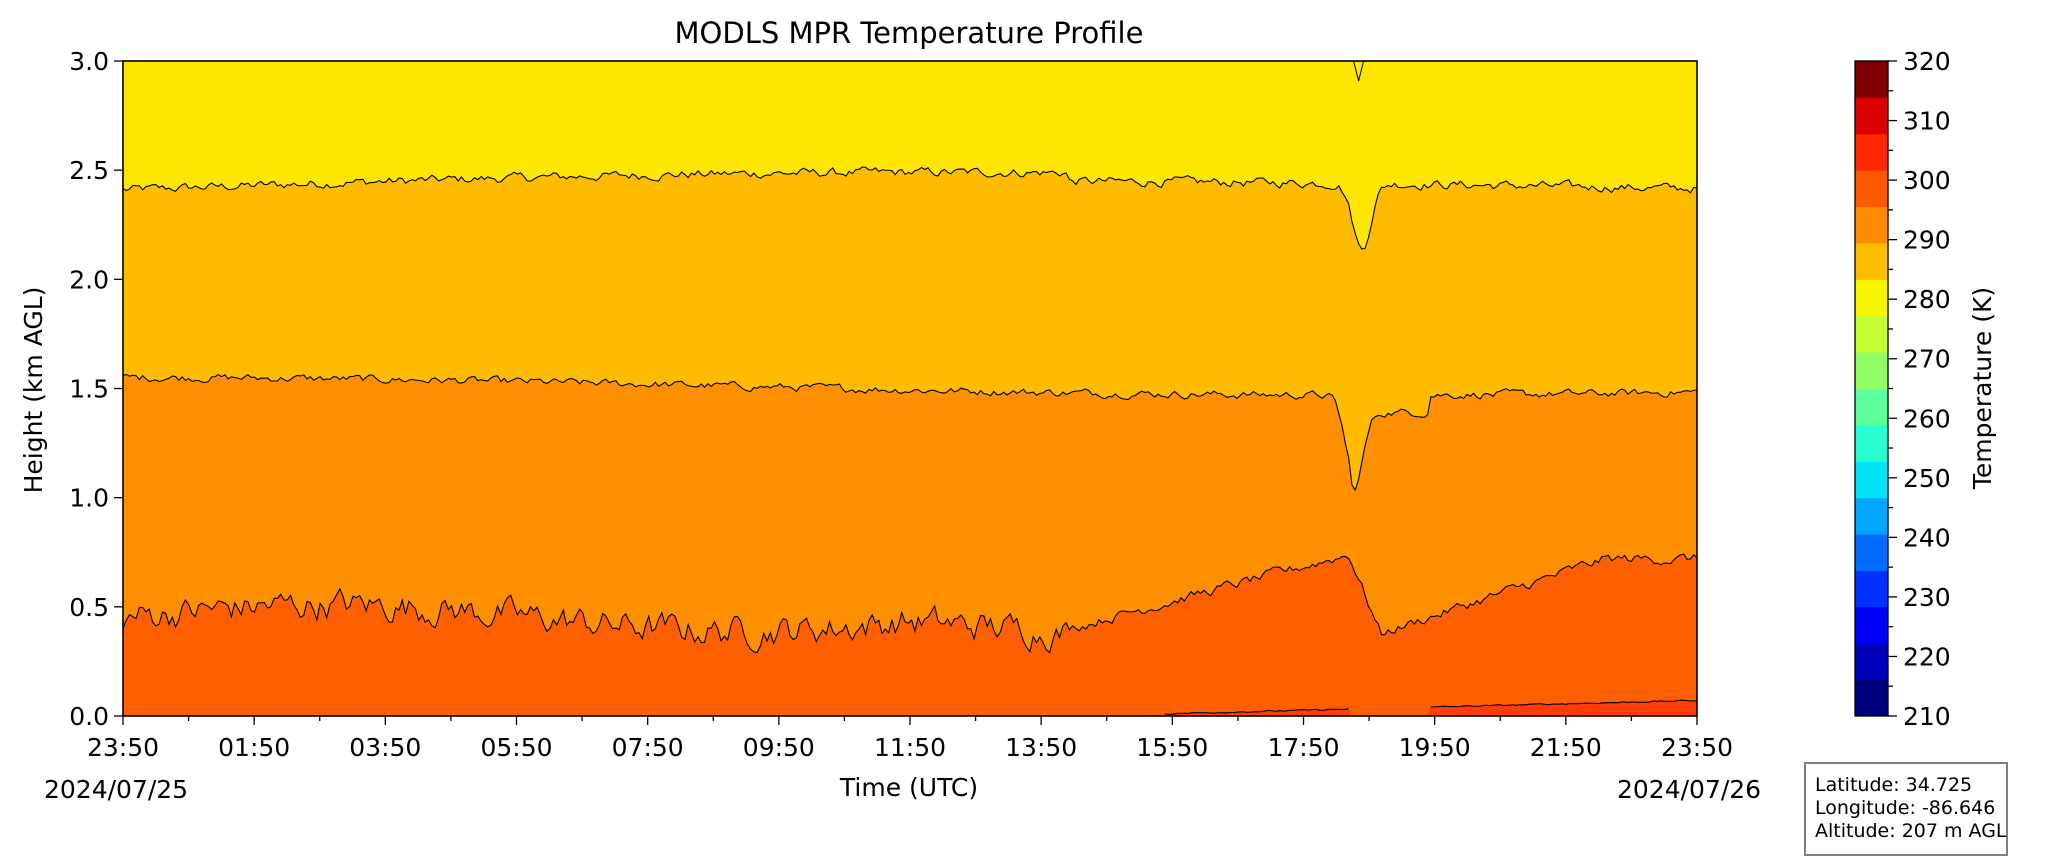  What do you see at coordinates (1927, 418) in the screenshot?
I see `colorbar-tick-label: 260` at bounding box center [1927, 418].